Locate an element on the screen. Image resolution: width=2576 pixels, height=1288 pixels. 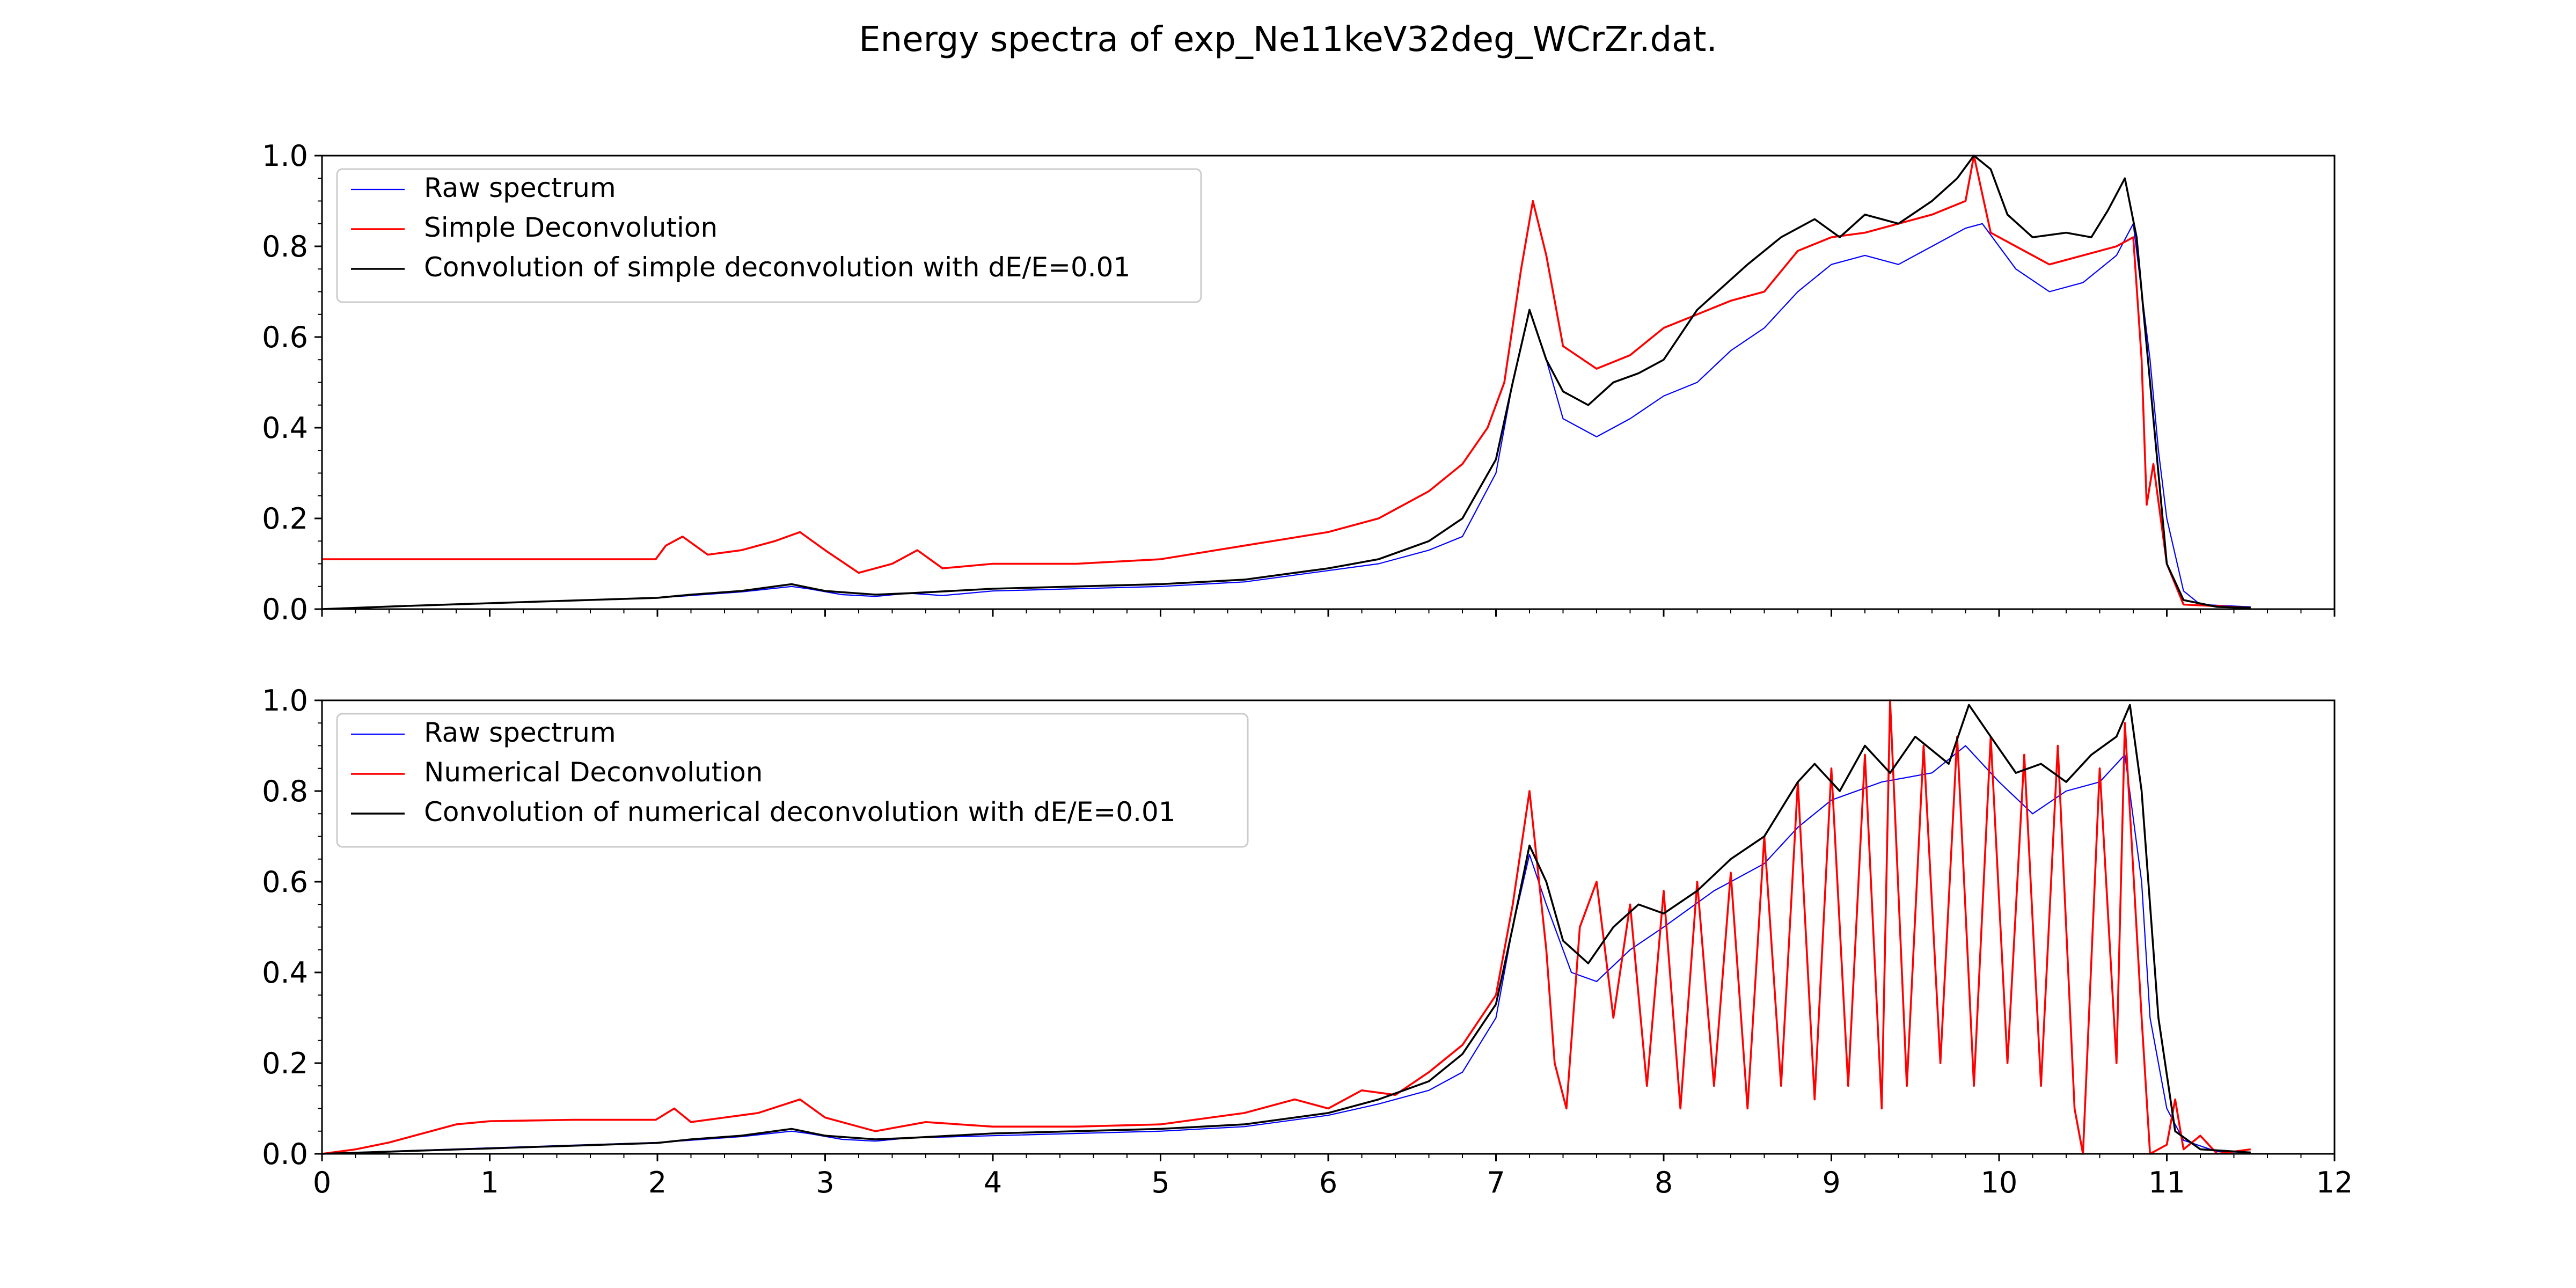
bottom-xtick-label-2: 2 is located at coordinates (657, 1182).